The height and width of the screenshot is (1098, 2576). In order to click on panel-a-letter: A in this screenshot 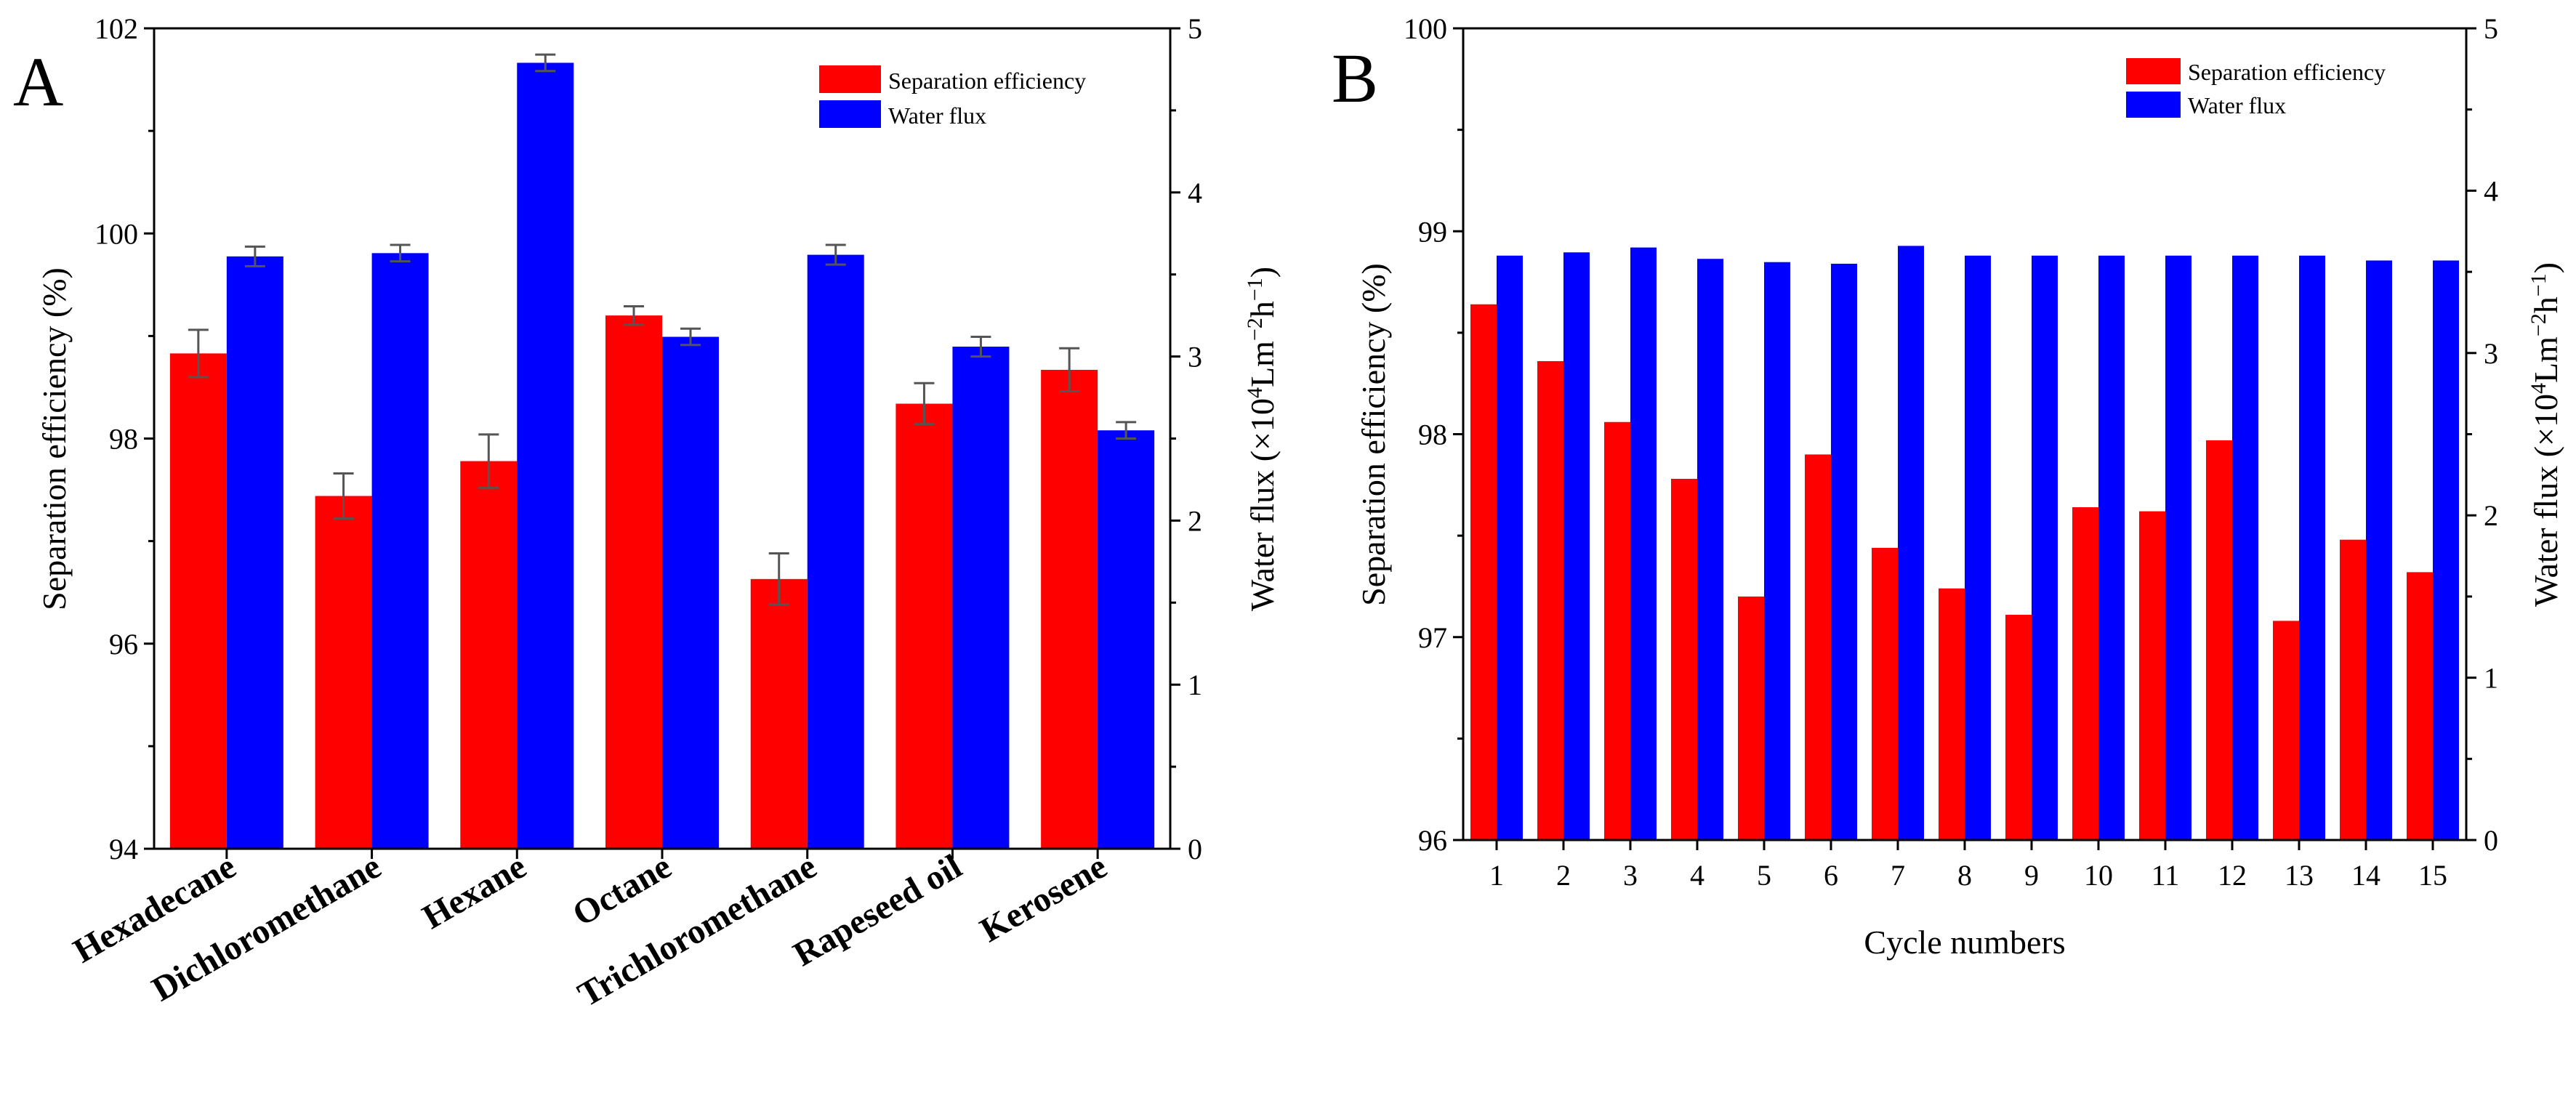, I will do `click(38, 82)`.